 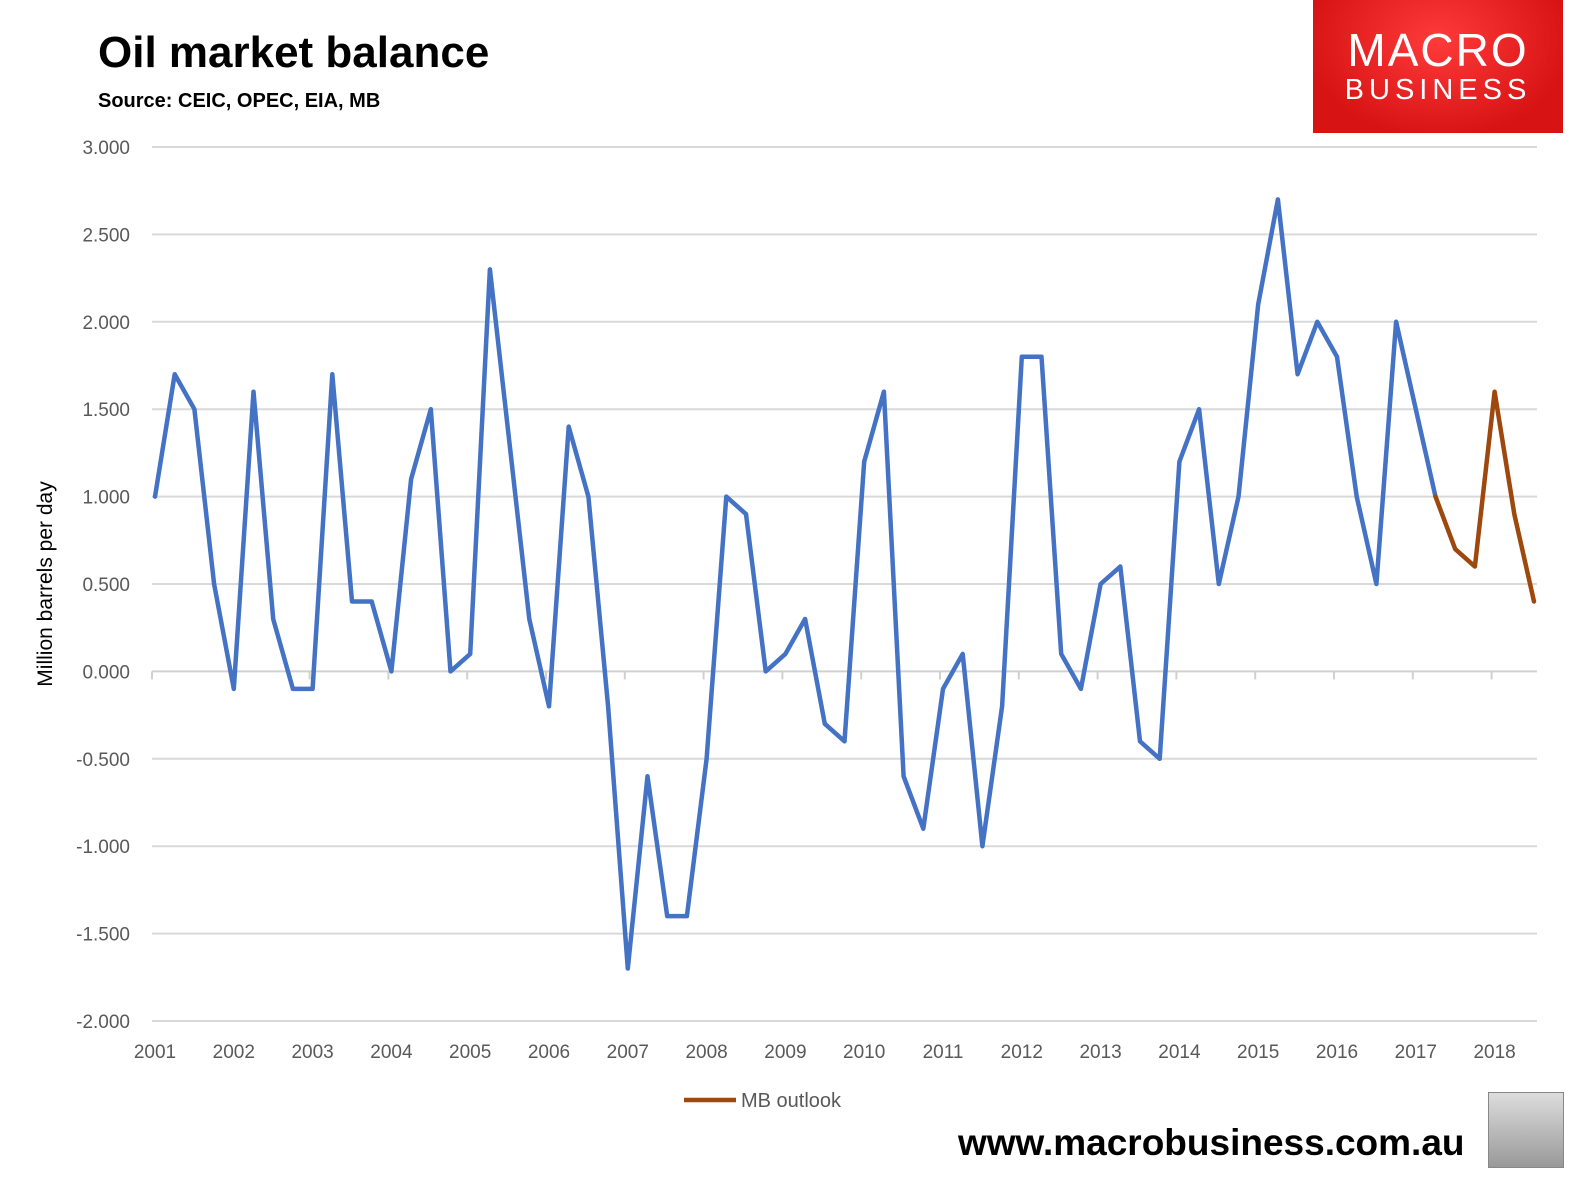 I want to click on x-tick-label: 2006, so click(x=549, y=1052).